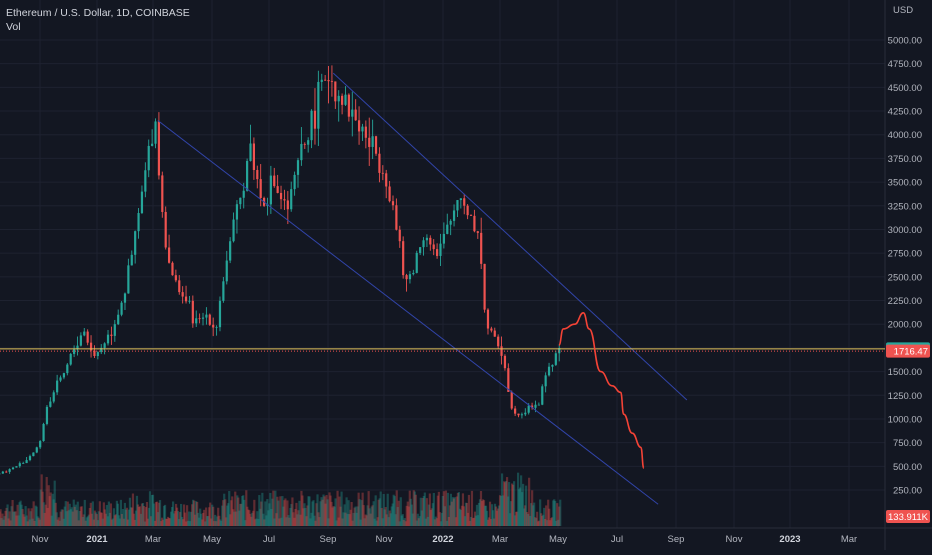 The image size is (932, 555). What do you see at coordinates (97, 539) in the screenshot?
I see `x-tick-label: 2021` at bounding box center [97, 539].